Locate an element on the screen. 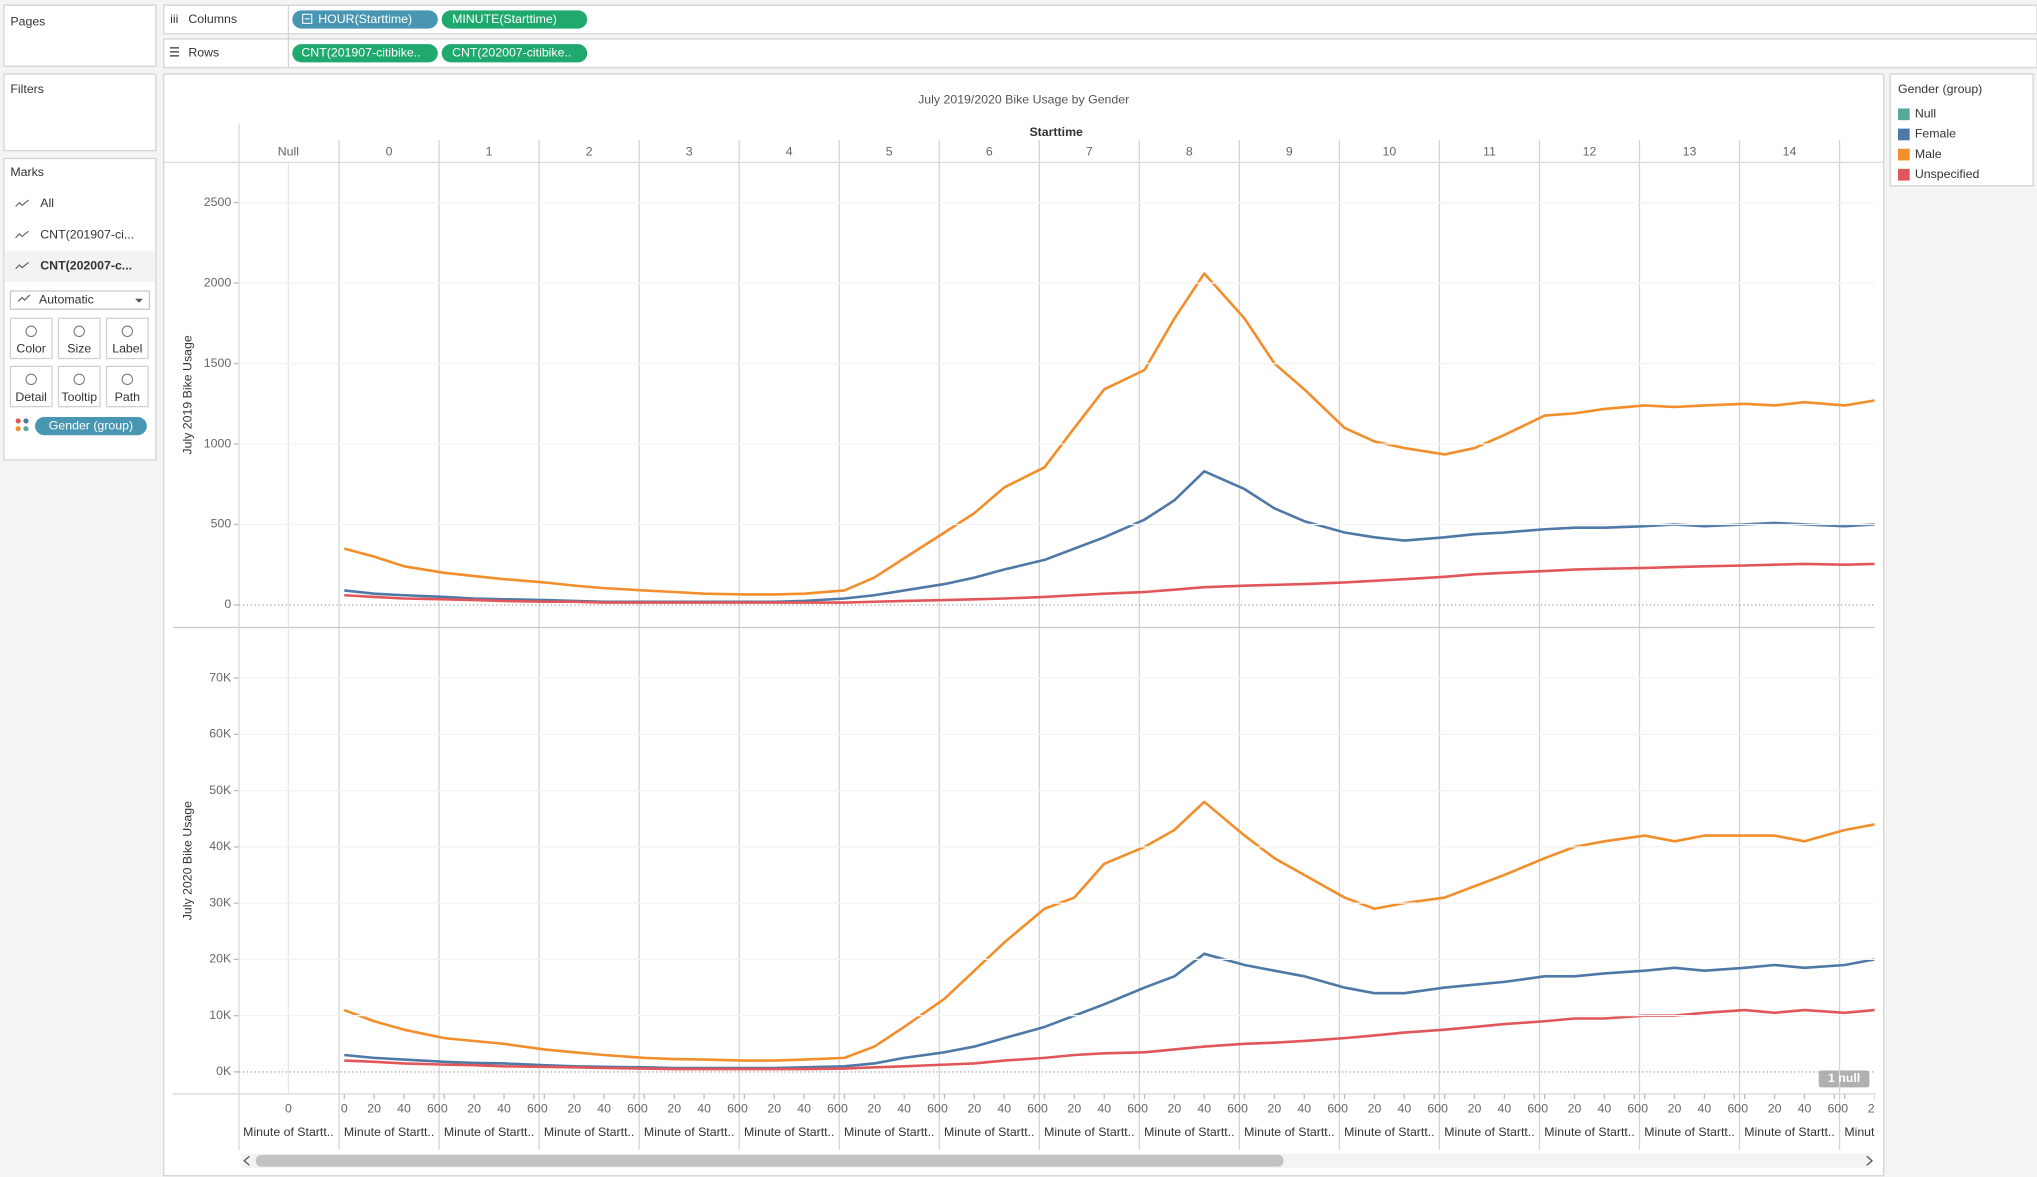  scrollbar-thumb is located at coordinates (769, 1160).